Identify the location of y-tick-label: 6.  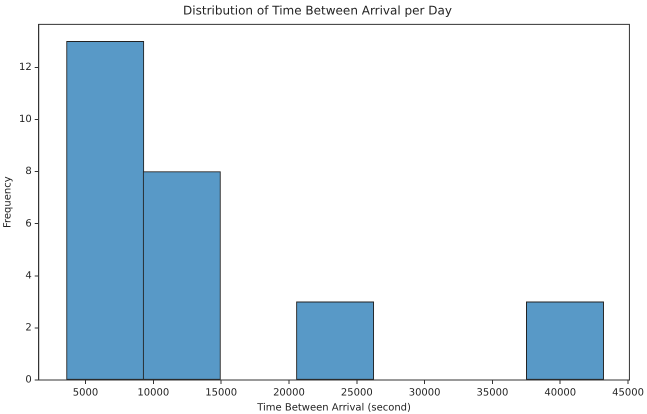
(28, 224).